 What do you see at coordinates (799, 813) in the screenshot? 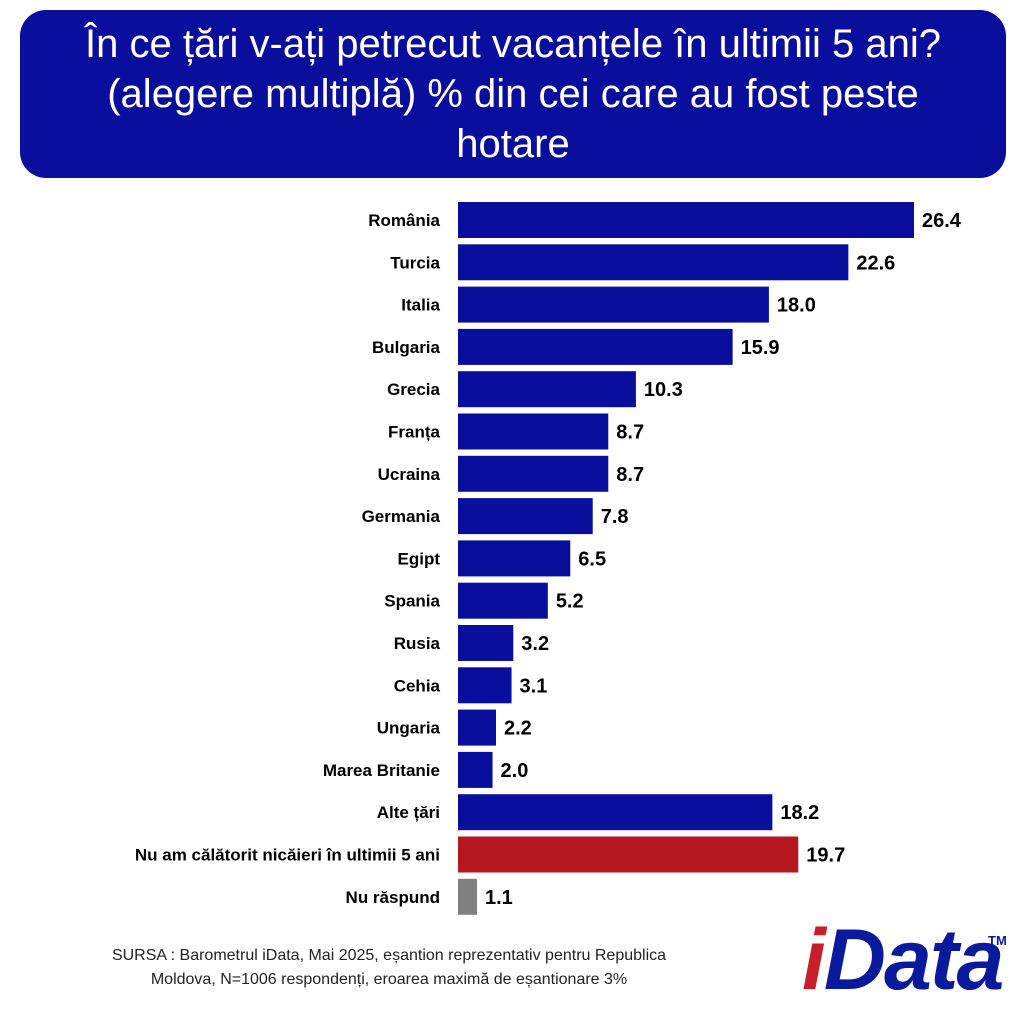
I see `value-label: 18.2` at bounding box center [799, 813].